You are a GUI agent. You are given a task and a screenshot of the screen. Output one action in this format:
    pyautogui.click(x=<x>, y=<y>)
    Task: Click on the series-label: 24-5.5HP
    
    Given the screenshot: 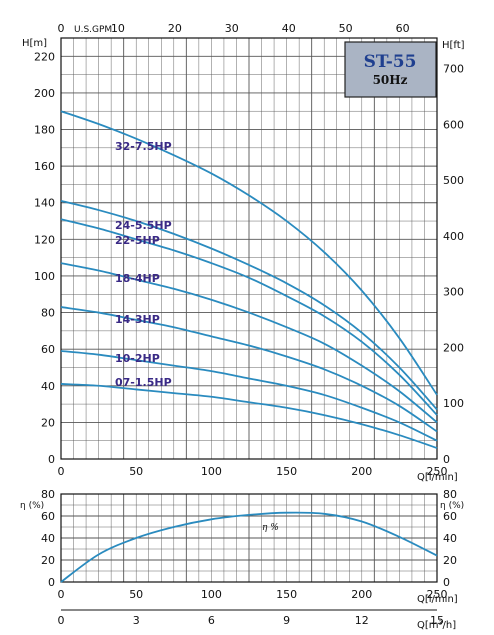 What is the action you would take?
    pyautogui.click(x=143, y=225)
    